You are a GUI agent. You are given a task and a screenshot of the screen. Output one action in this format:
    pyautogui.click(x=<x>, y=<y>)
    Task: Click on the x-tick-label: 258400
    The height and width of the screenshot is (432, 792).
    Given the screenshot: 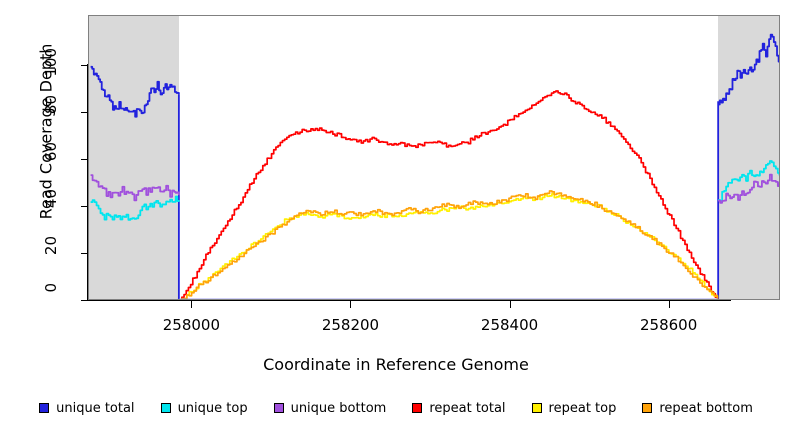 What is the action you would take?
    pyautogui.click(x=509, y=325)
    